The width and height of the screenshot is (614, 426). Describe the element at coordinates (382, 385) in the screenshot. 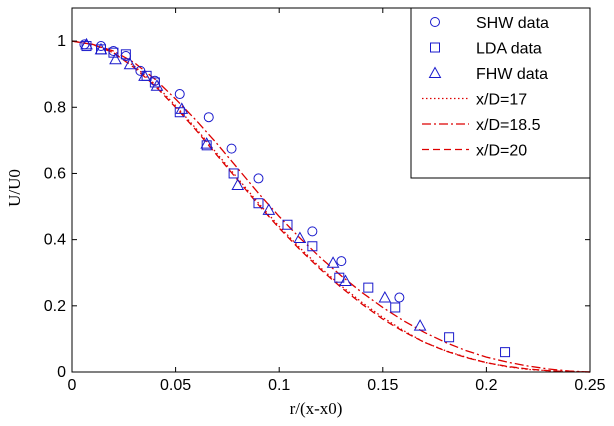

I see `x-tick-label: 0.15` at that location.